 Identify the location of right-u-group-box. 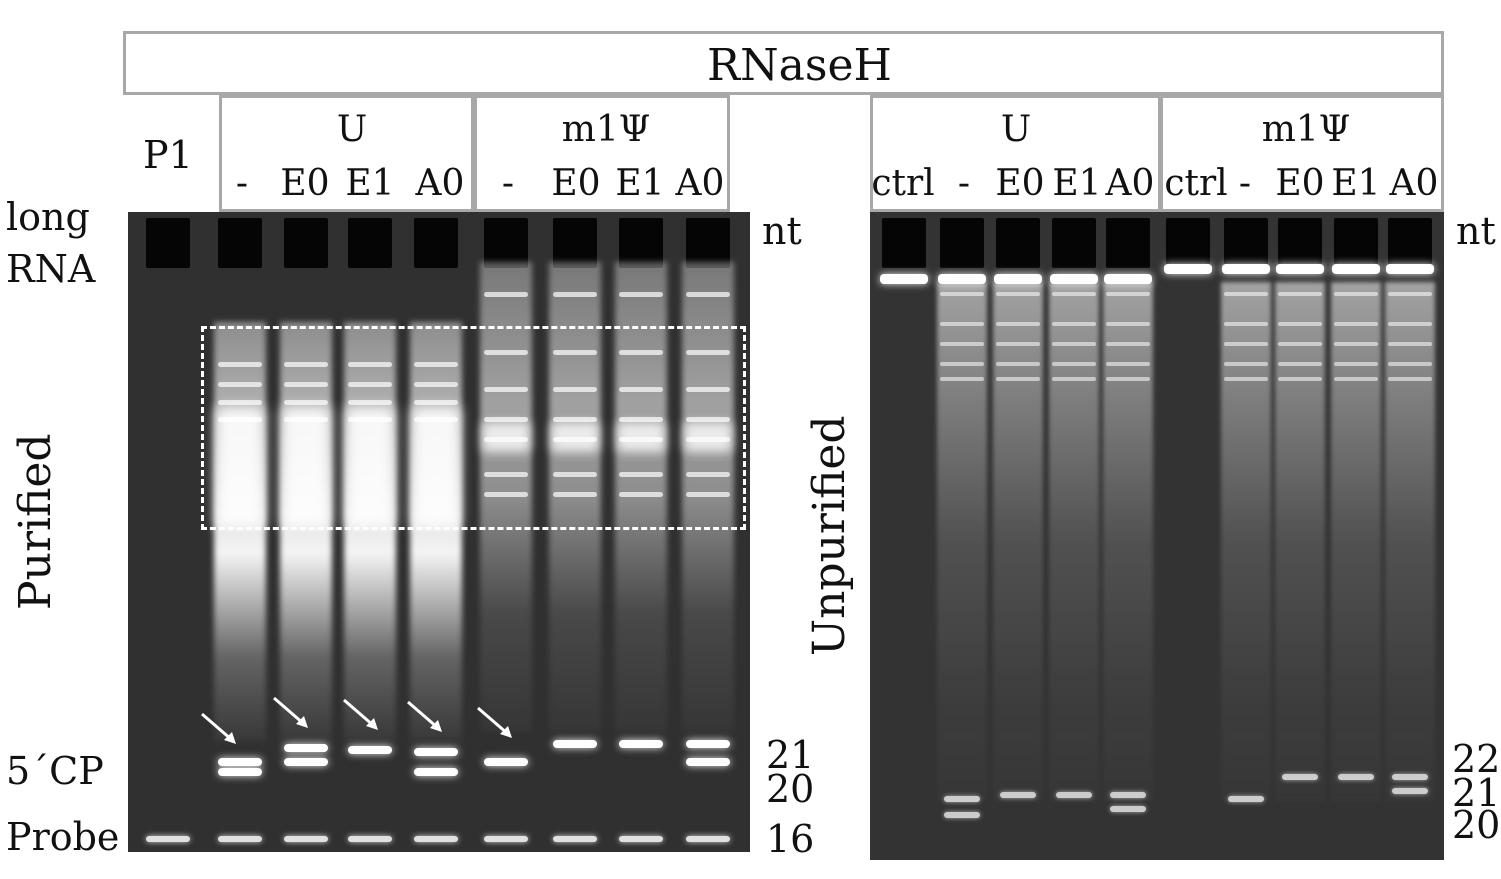
(1015, 153).